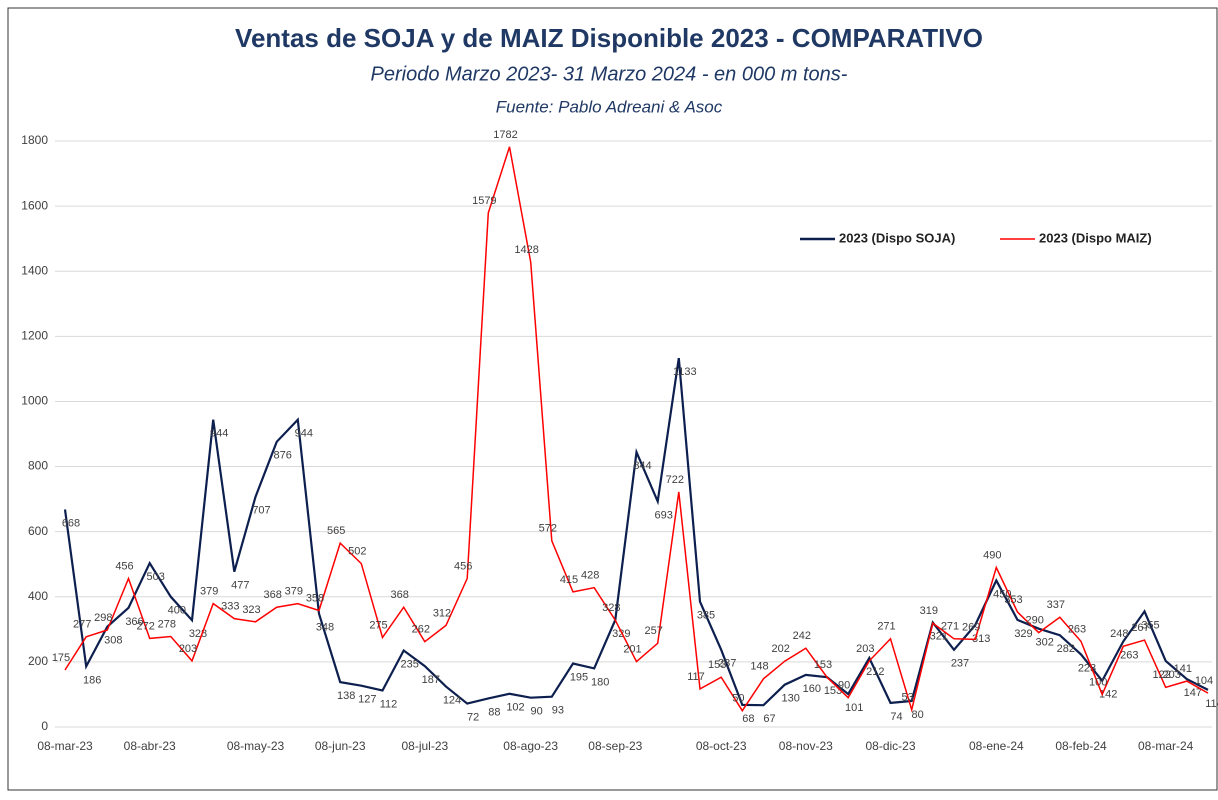 The image size is (1218, 800). I want to click on data-label: 102, so click(515, 708).